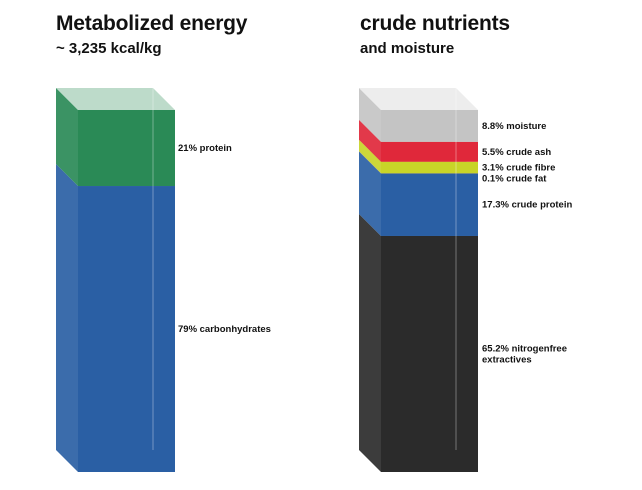 The height and width of the screenshot is (490, 642). What do you see at coordinates (429, 126) in the screenshot?
I see `segment-8-8-moisture` at bounding box center [429, 126].